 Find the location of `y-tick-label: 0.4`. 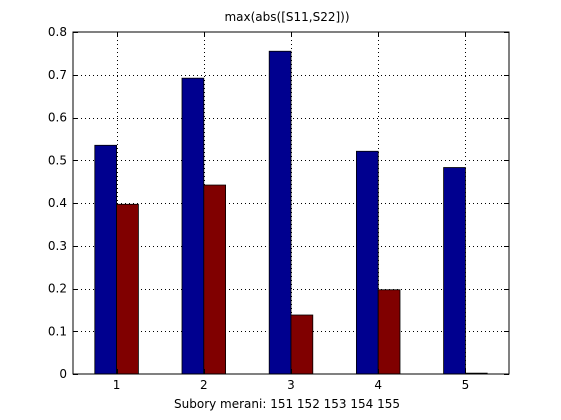

y-tick-label: 0.4 is located at coordinates (57, 203).